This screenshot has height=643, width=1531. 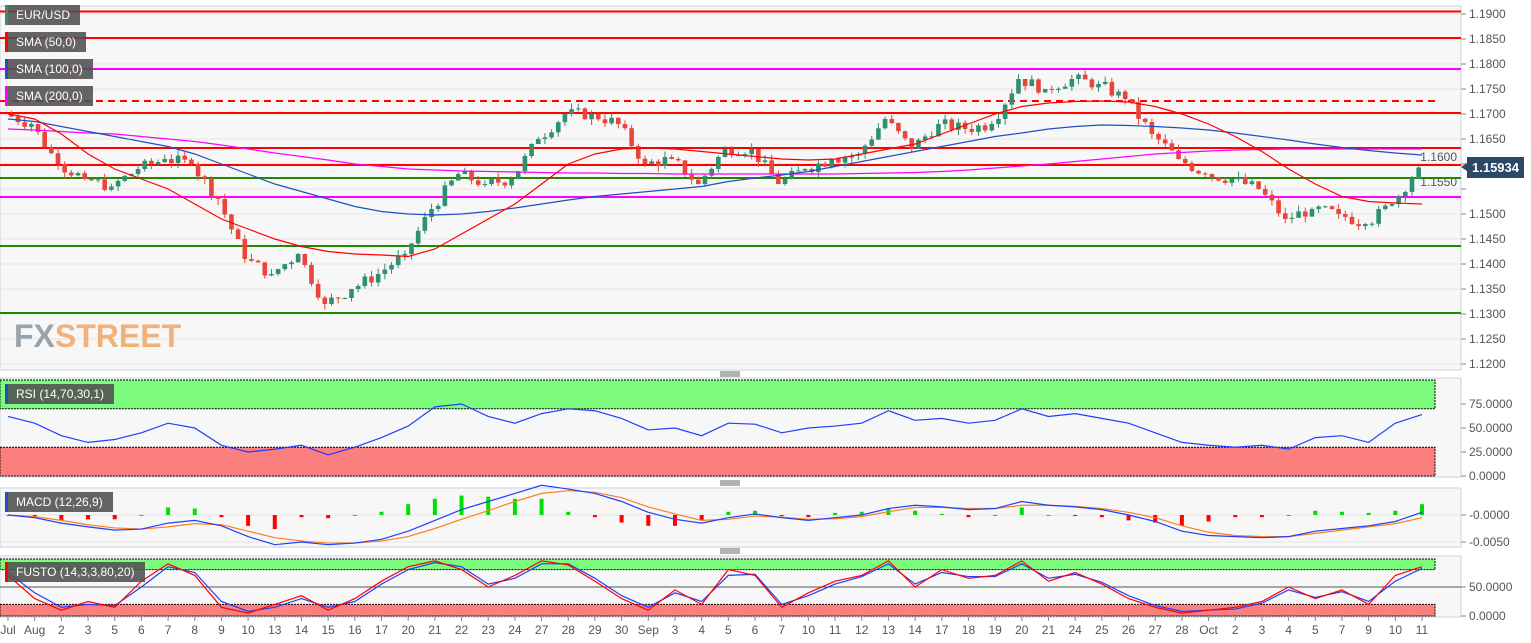 I want to click on x-tick-label: 24, so click(x=1075, y=630).